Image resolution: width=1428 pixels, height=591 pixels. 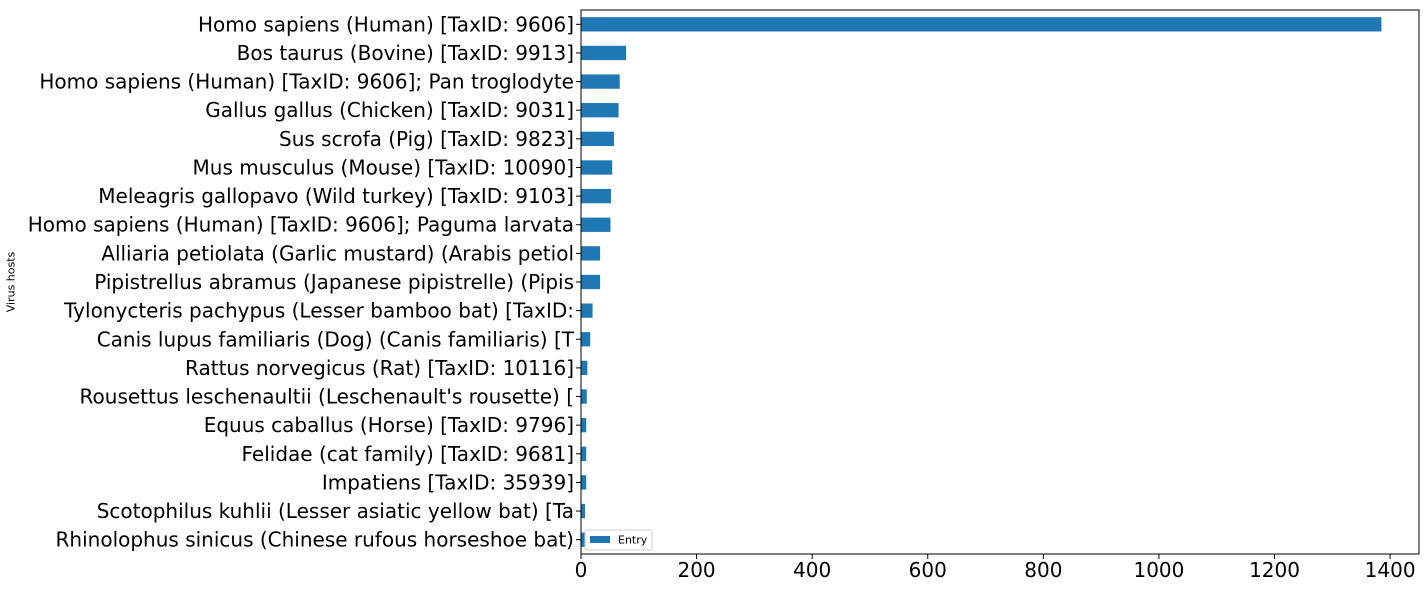 I want to click on x-tick-label: 600, so click(x=928, y=570).